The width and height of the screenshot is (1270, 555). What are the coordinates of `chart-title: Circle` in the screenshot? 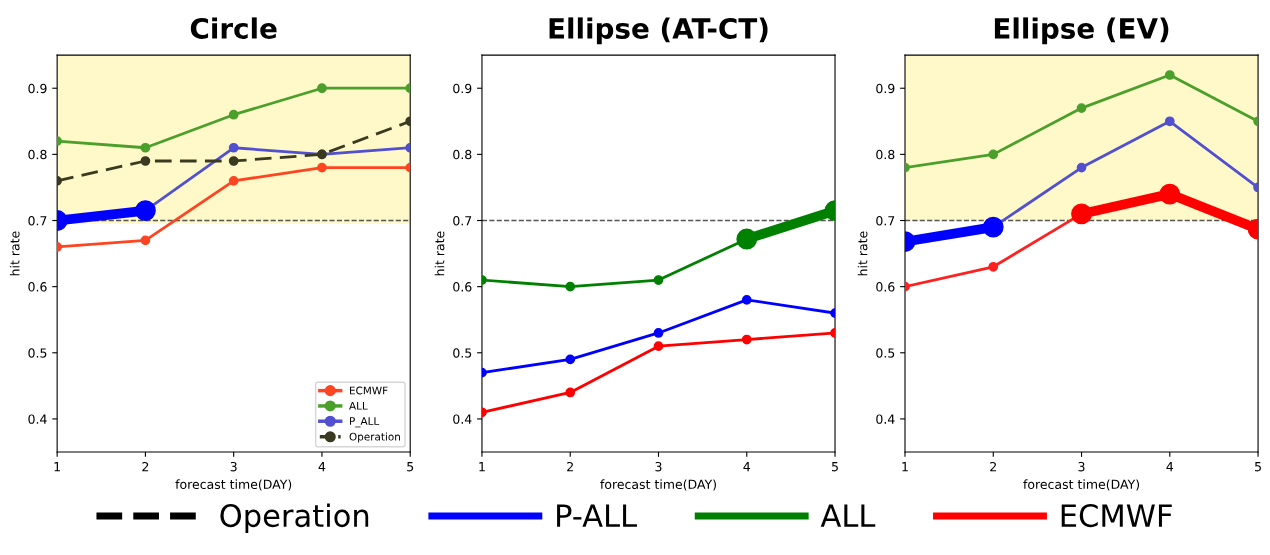 It's located at (233, 28).